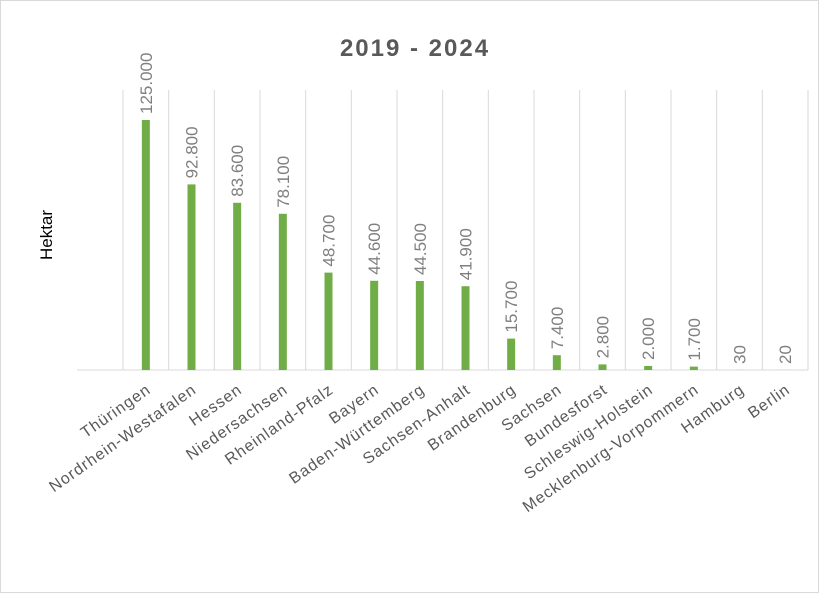 The height and width of the screenshot is (595, 824). What do you see at coordinates (740, 354) in the screenshot?
I see `value-label: 30` at bounding box center [740, 354].